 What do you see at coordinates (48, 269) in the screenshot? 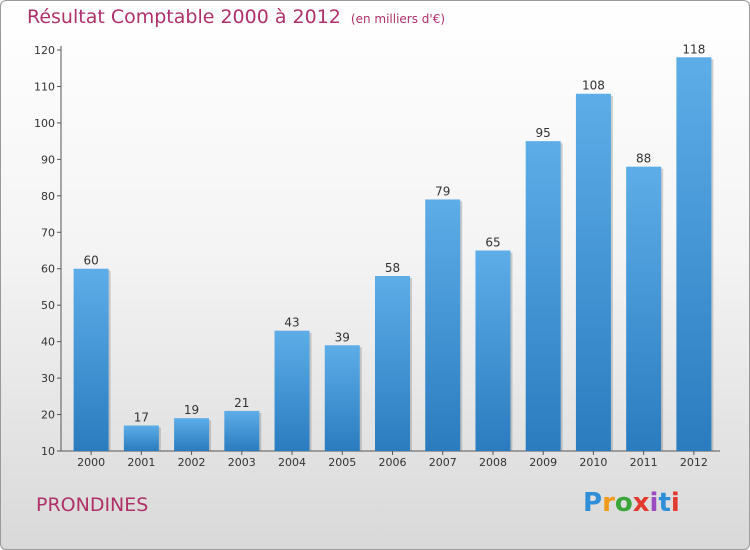
I see `y-tick-label: 60` at bounding box center [48, 269].